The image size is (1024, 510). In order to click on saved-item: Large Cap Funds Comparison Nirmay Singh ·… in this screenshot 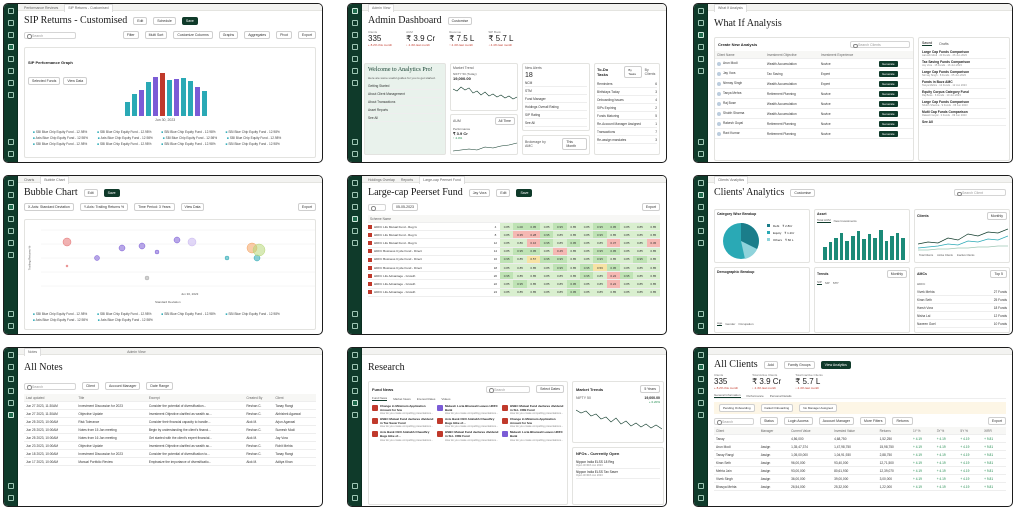, I will do `click(964, 74)`.